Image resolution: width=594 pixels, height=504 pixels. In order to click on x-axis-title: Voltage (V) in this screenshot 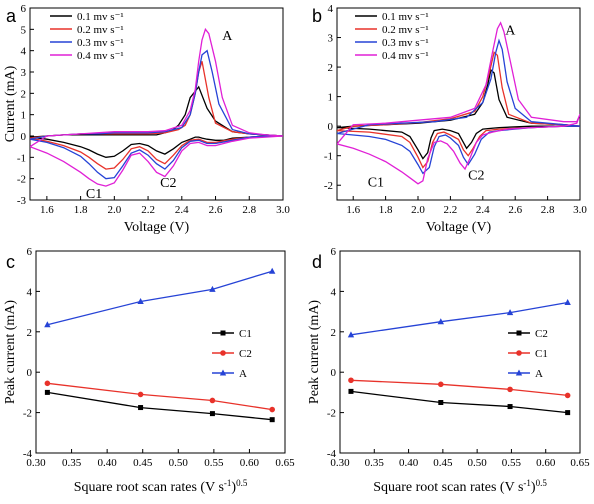, I will do `click(459, 227)`.